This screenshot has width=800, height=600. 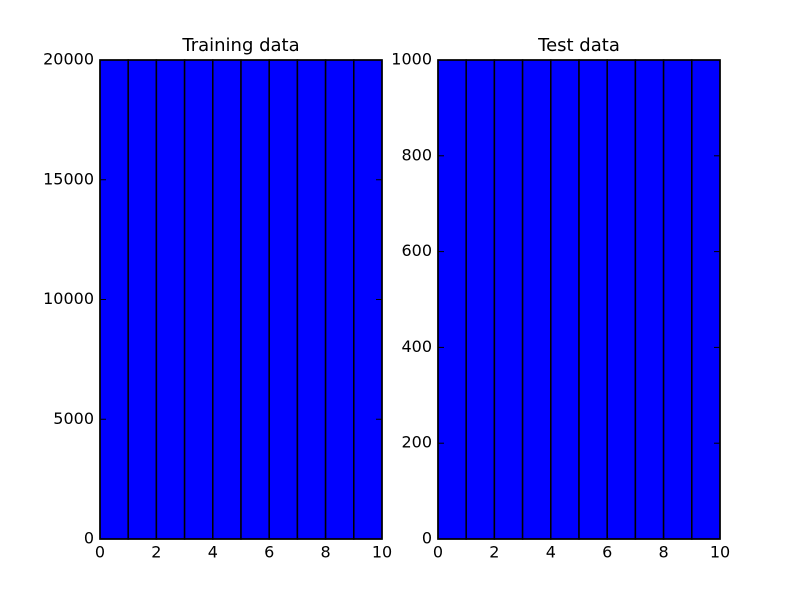 I want to click on y-tick-label: 15000, so click(x=68, y=178).